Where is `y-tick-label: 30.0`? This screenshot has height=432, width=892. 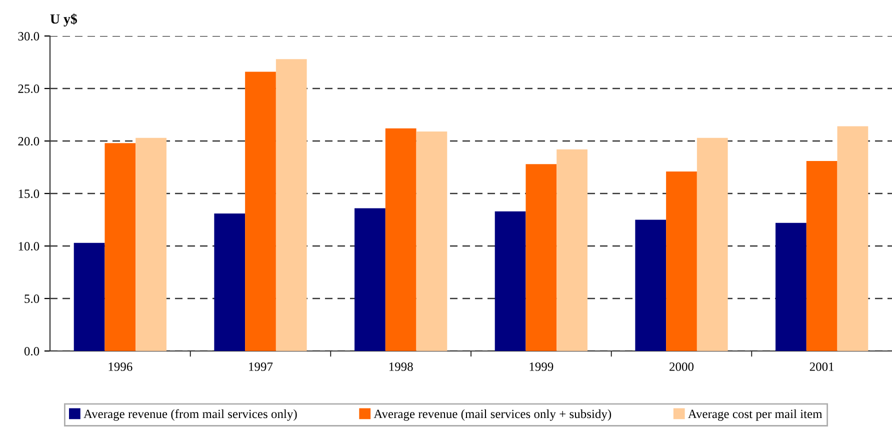
y-tick-label: 30.0 is located at coordinates (29, 36).